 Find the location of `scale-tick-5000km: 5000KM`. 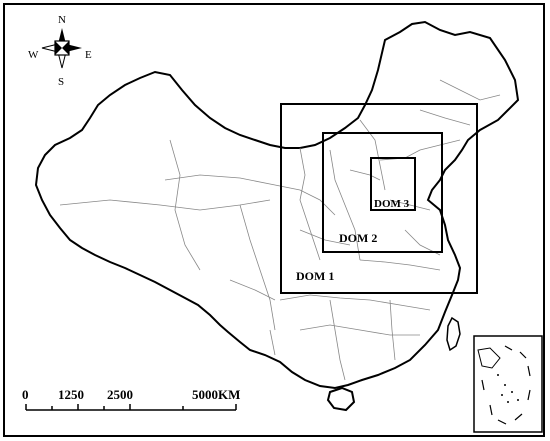

scale-tick-5000km: 5000KM is located at coordinates (216, 394).